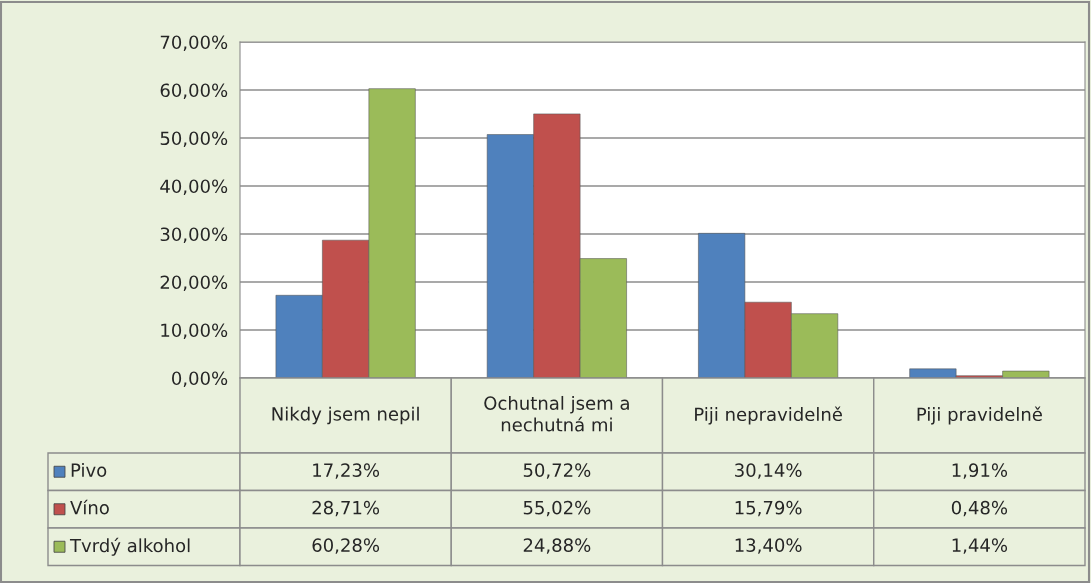  I want to click on y-tick-label: 10,00%, so click(194, 331).